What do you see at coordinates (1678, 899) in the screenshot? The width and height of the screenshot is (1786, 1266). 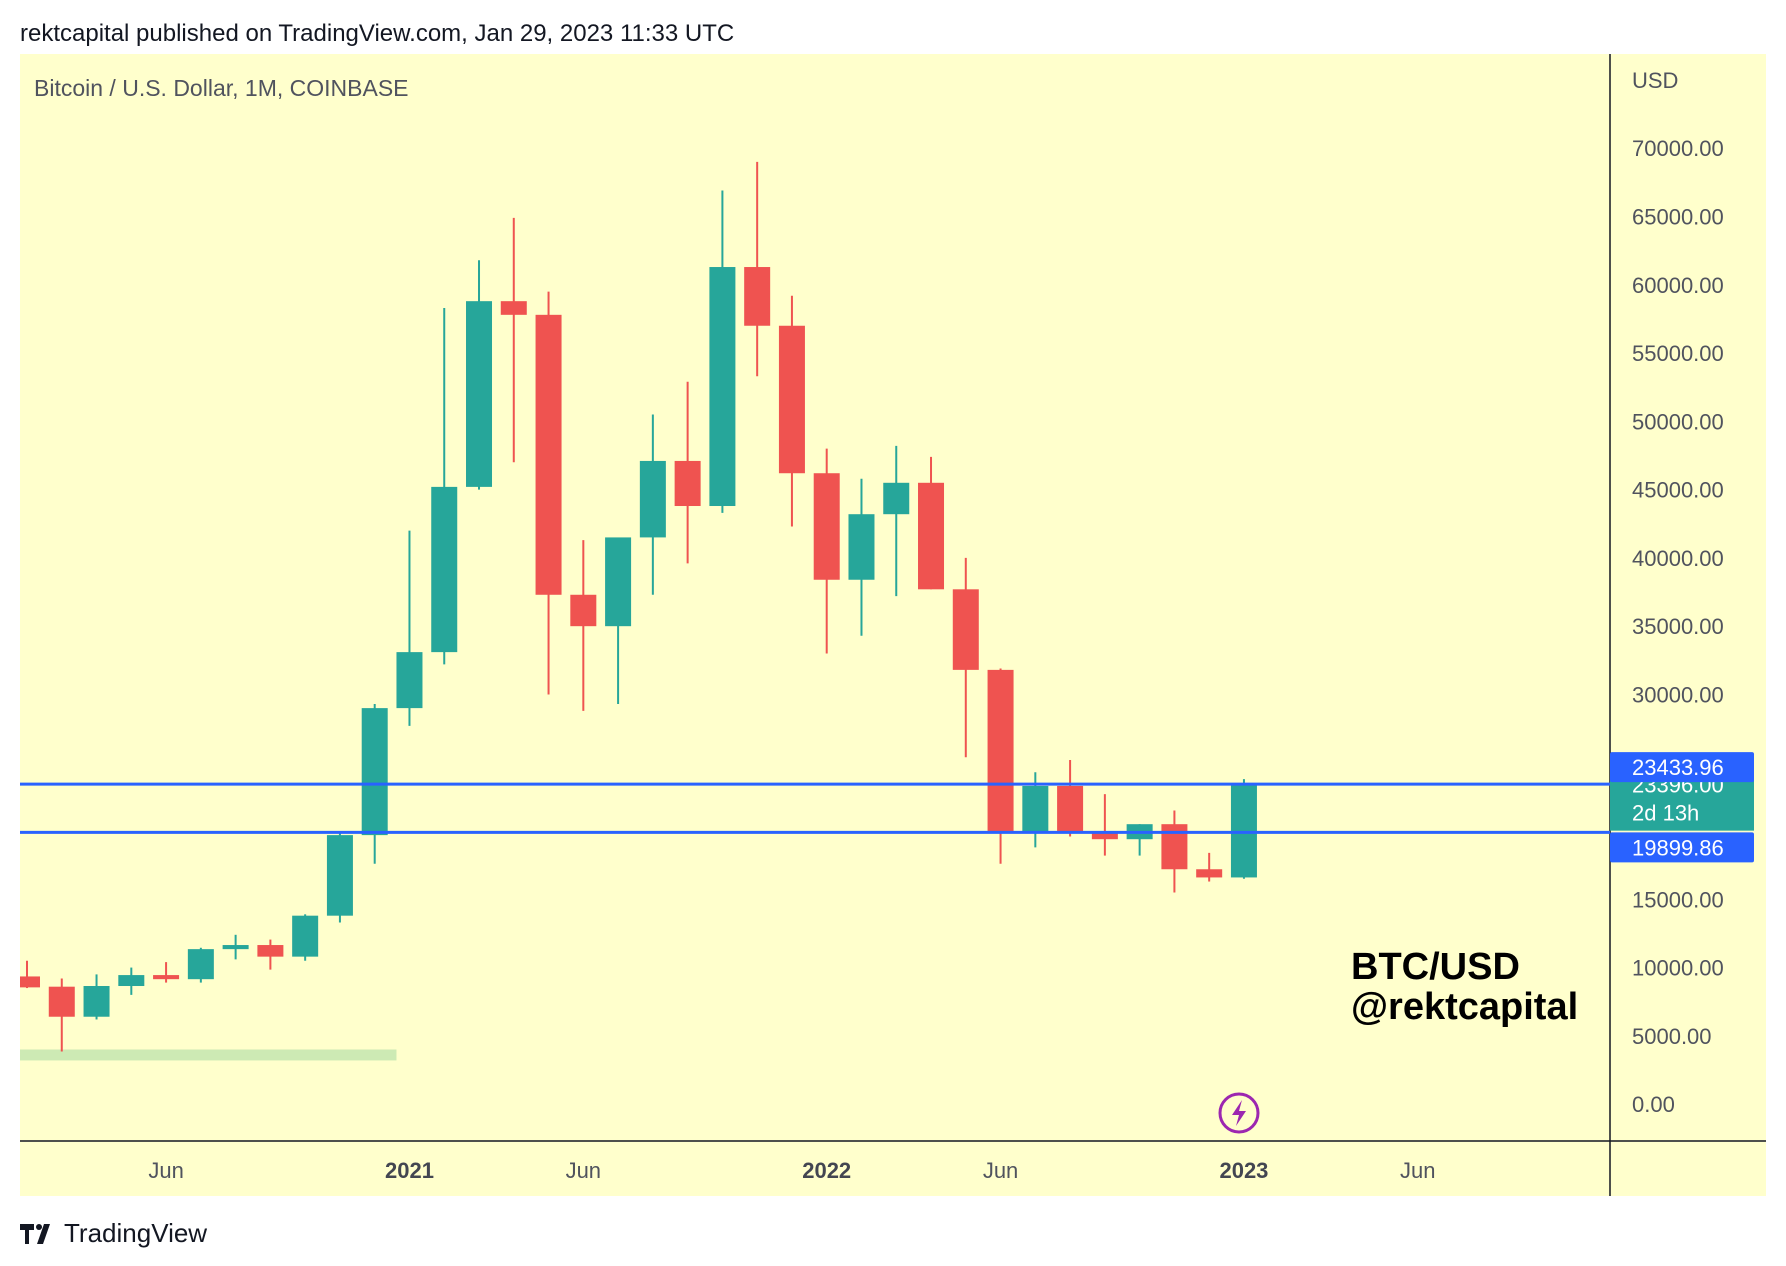 I see `y-tick-label: 15000.00` at bounding box center [1678, 899].